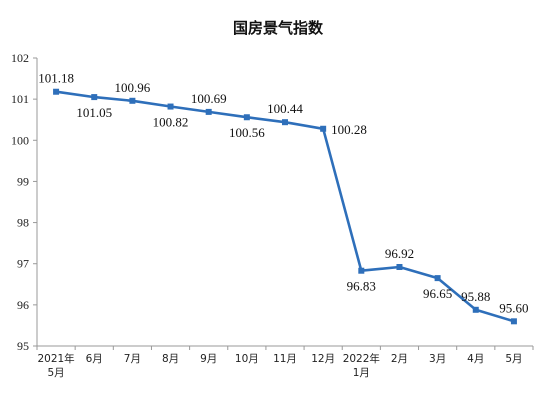 The image size is (556, 408). I want to click on data-label: 95.60, so click(513, 307).